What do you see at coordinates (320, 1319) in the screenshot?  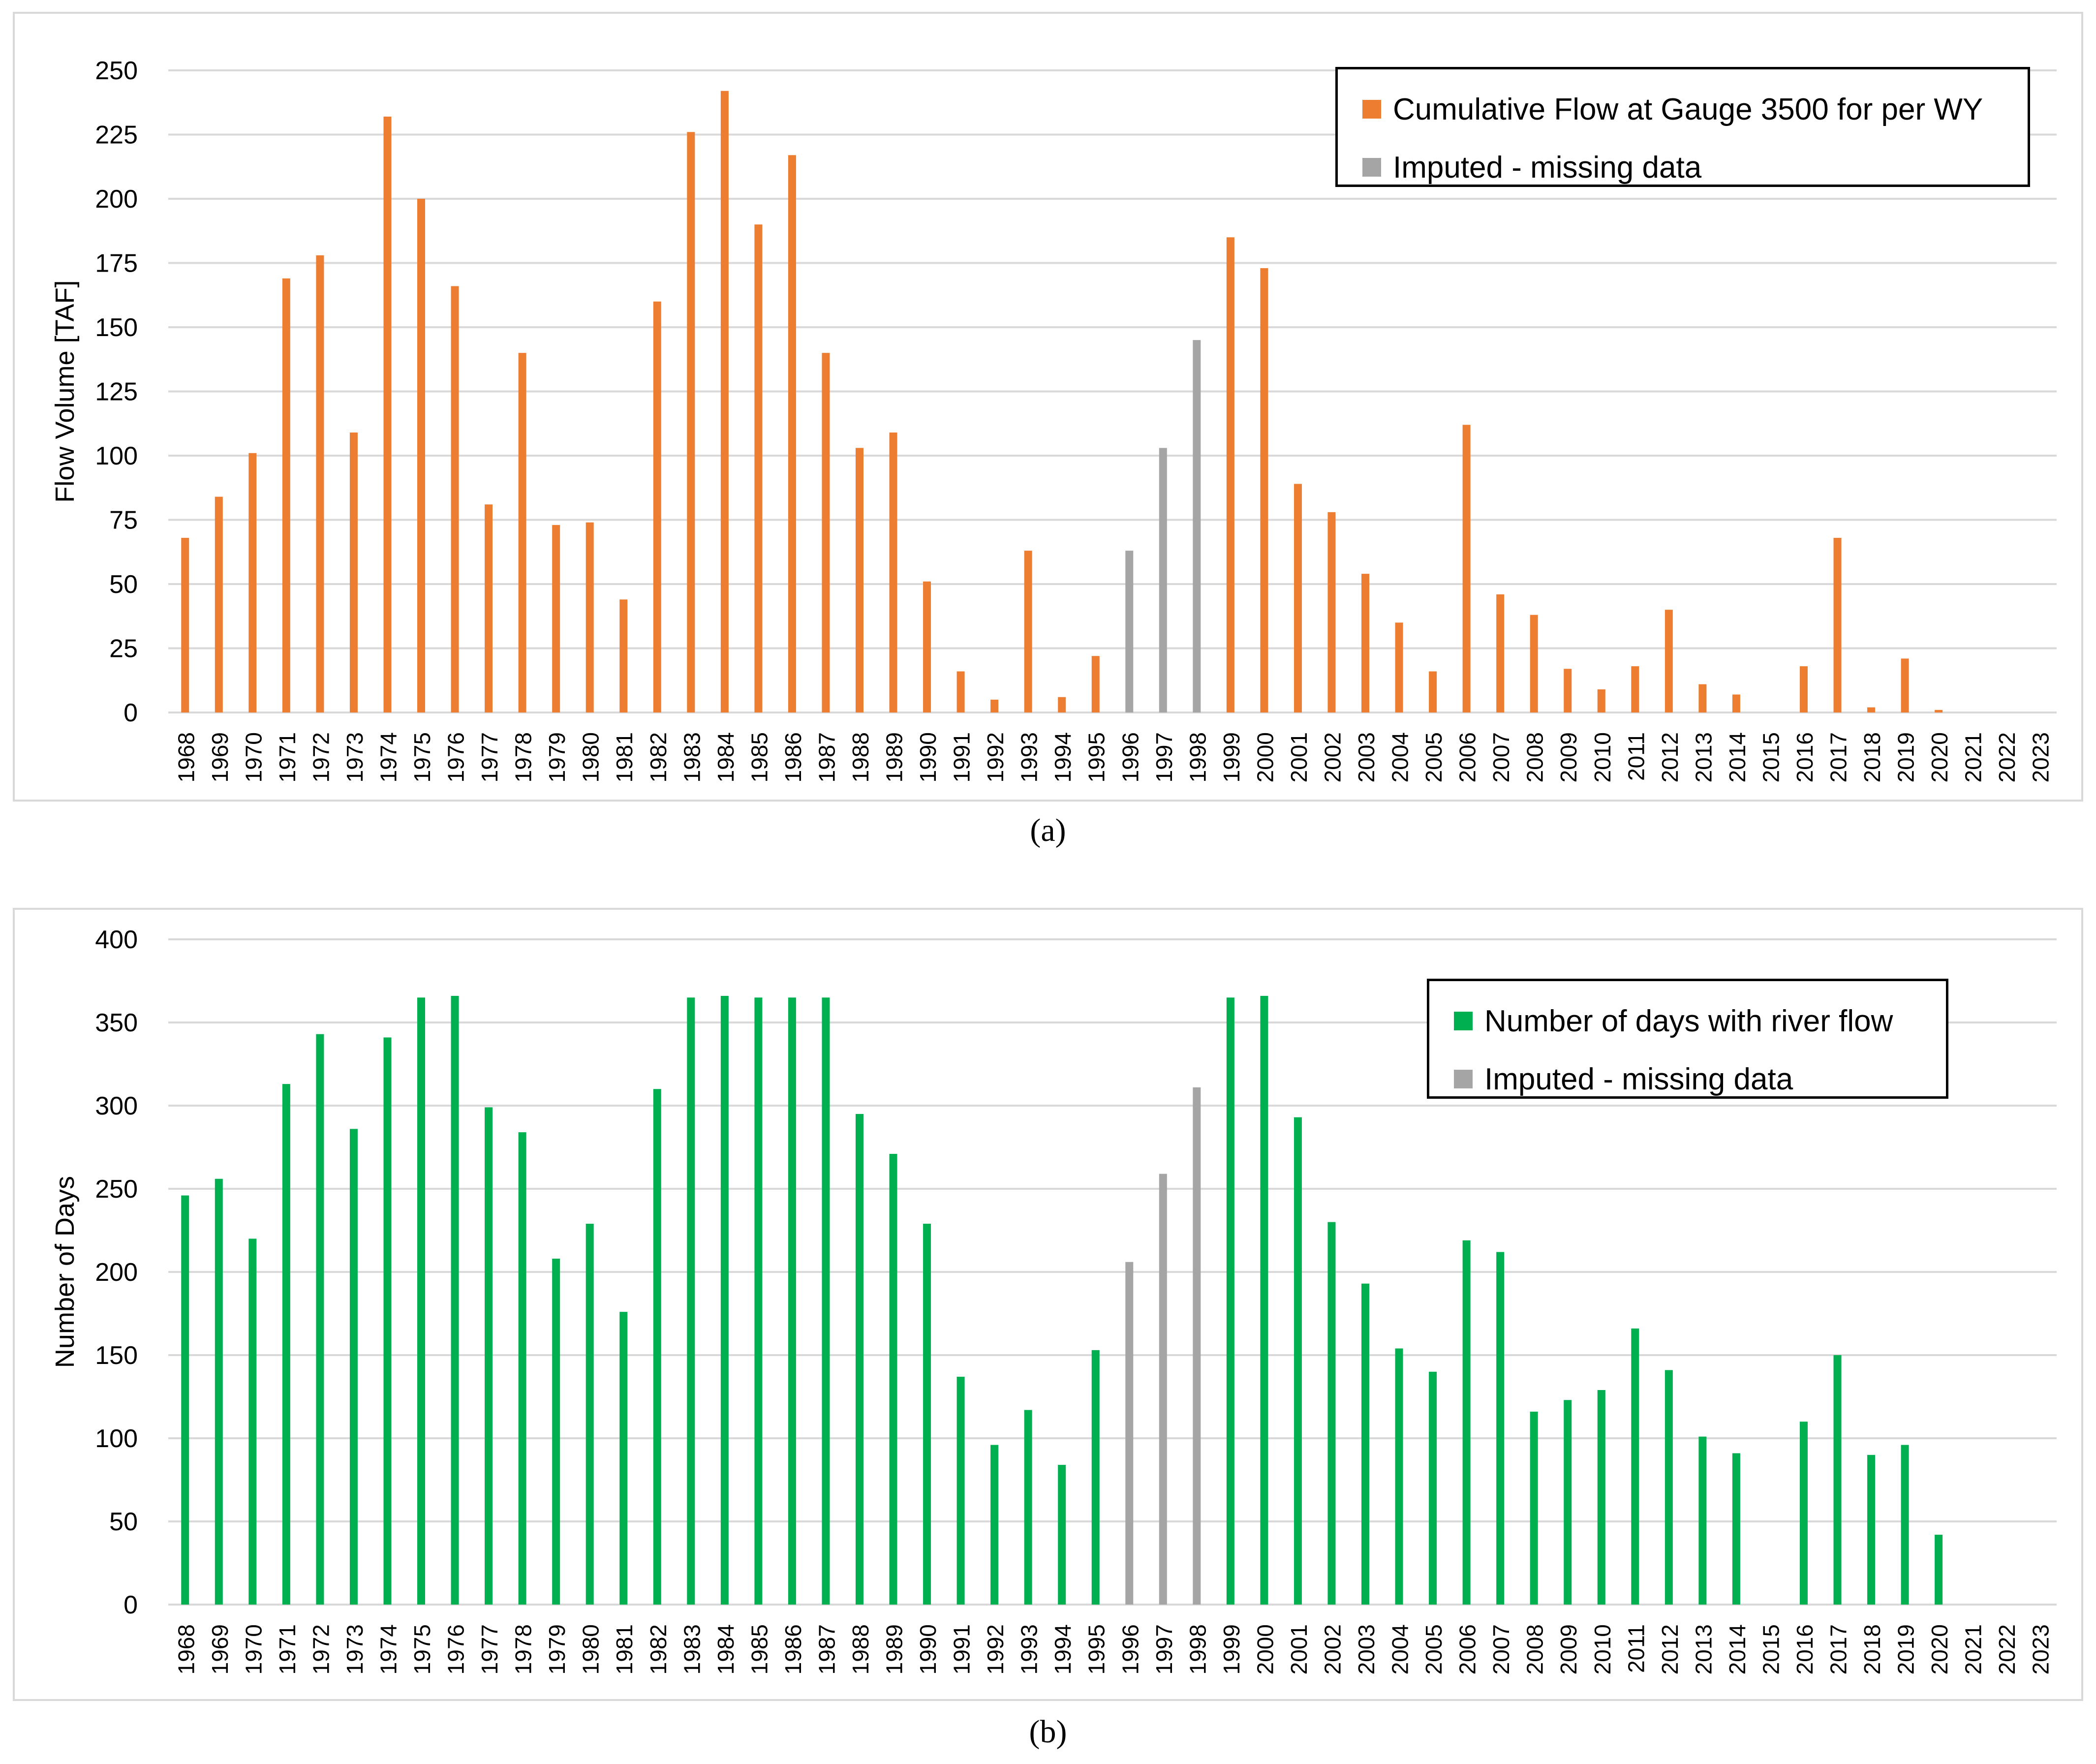 I see `bar-b-1972` at bounding box center [320, 1319].